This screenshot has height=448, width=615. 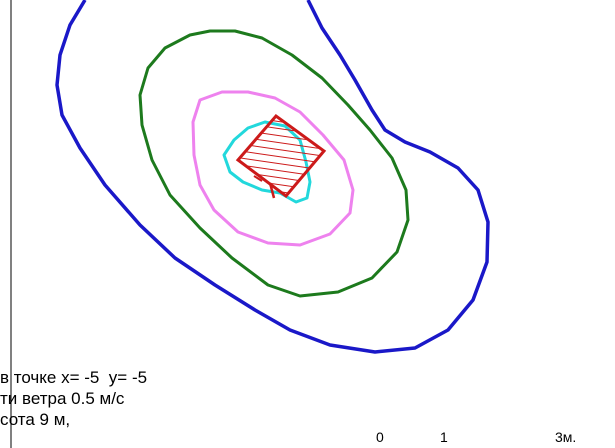 What do you see at coordinates (273, 168) in the screenshot?
I see `contour-third` at bounding box center [273, 168].